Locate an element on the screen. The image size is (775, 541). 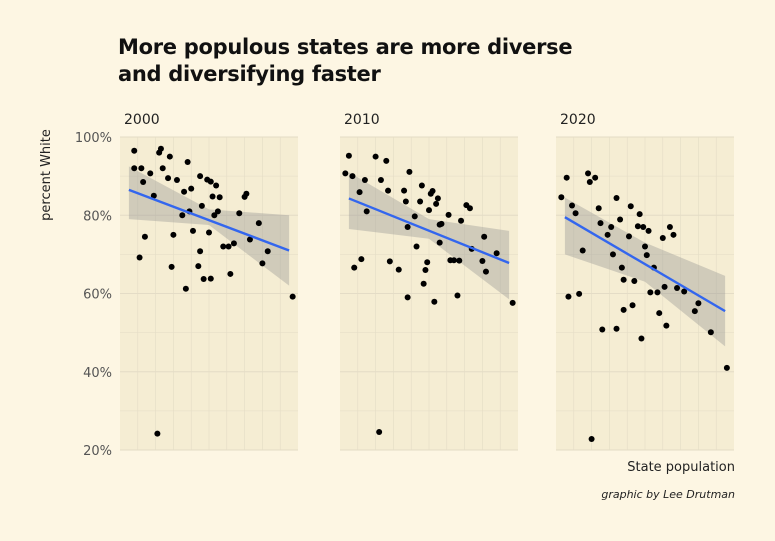
y-axis-title: percent White is located at coordinates (46, 175).